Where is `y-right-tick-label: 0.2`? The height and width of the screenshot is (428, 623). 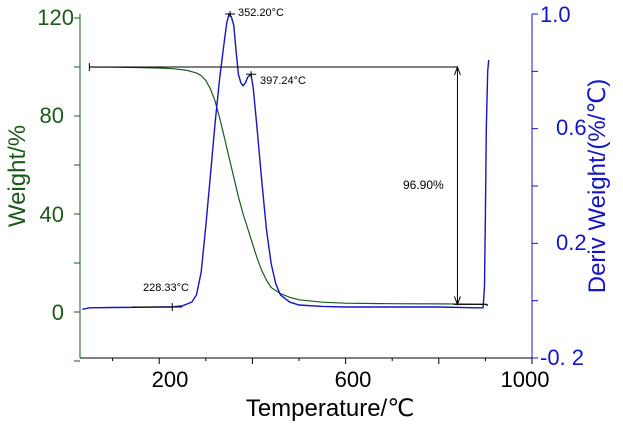 y-right-tick-label: 0.2 is located at coordinates (571, 242).